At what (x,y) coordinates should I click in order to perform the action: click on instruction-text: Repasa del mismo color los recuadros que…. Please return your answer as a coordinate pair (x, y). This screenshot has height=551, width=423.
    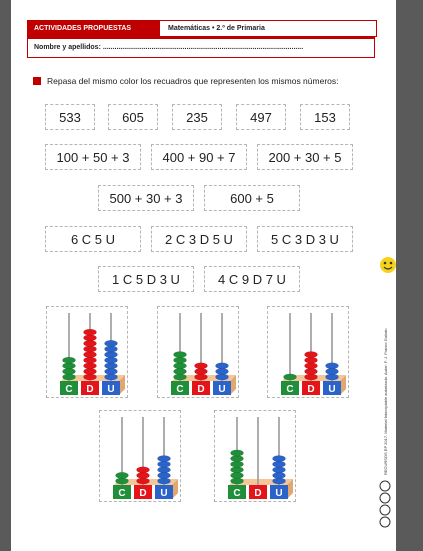
    Looking at the image, I should click on (193, 81).